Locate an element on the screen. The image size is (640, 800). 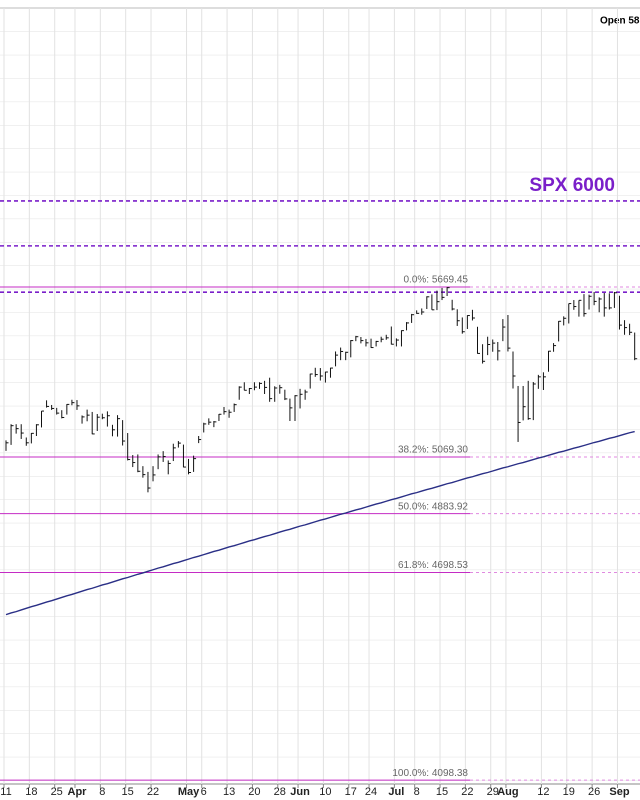
fib-label: 38.2%: 5069.30 is located at coordinates (433, 450).